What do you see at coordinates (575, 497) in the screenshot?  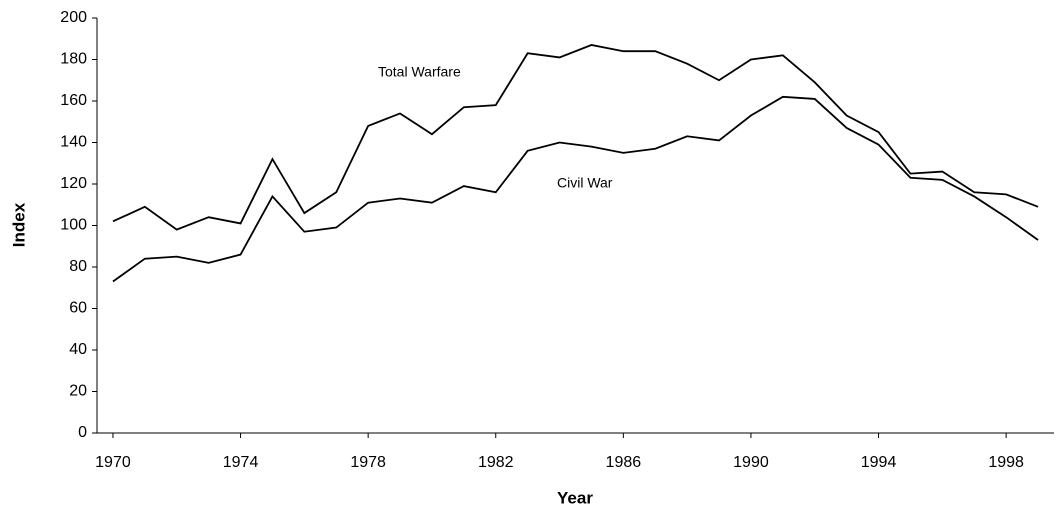 I see `x-axis-title: Year` at bounding box center [575, 497].